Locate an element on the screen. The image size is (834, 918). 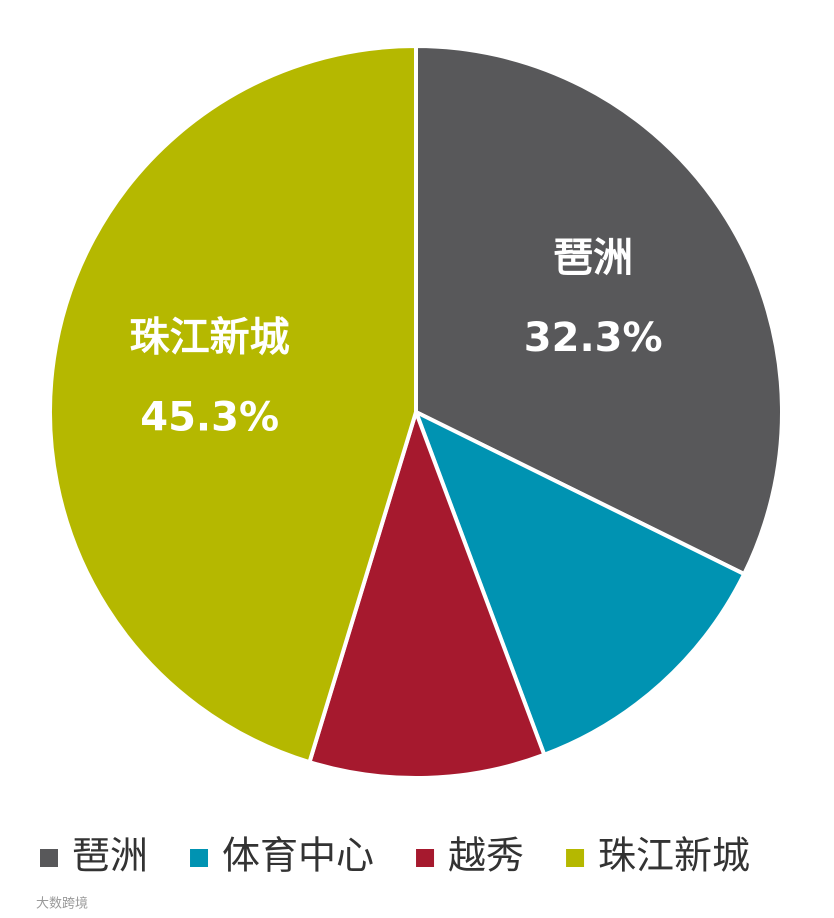
slice-category-label: 琶洲 is located at coordinates (593, 258).